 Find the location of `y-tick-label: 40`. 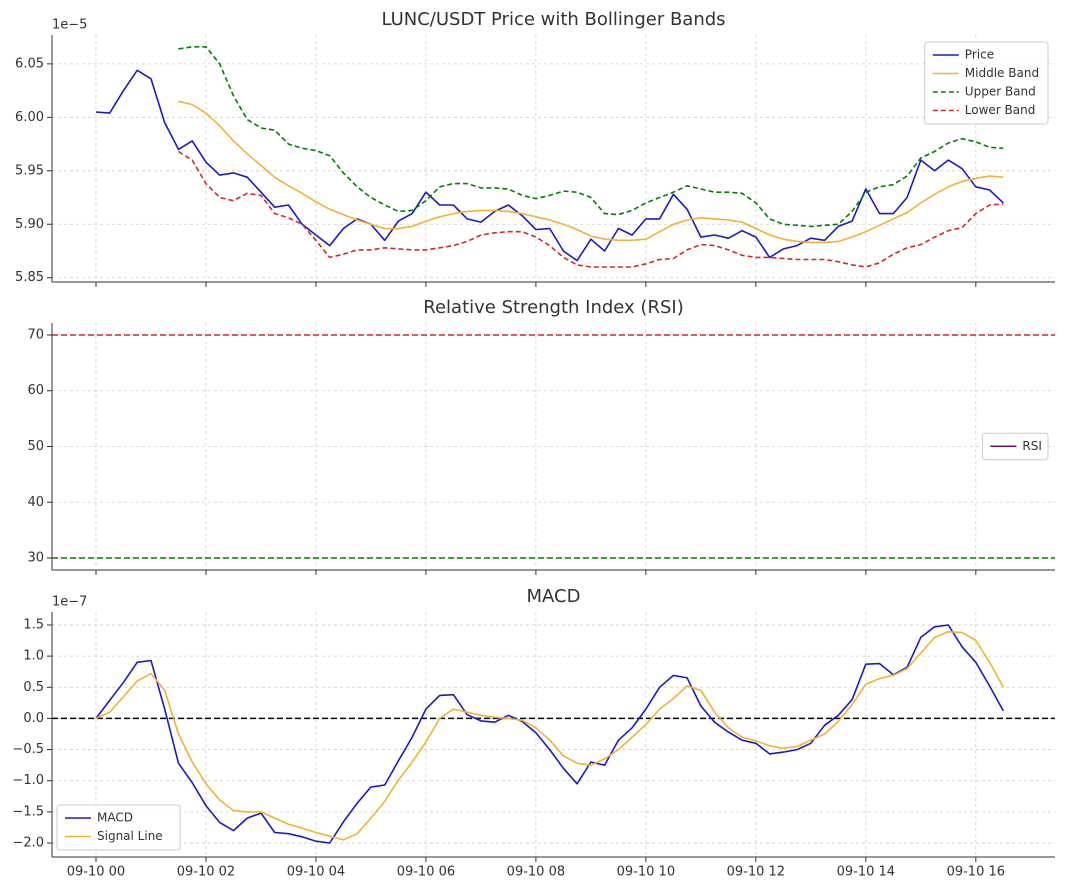

y-tick-label: 40 is located at coordinates (35, 502).